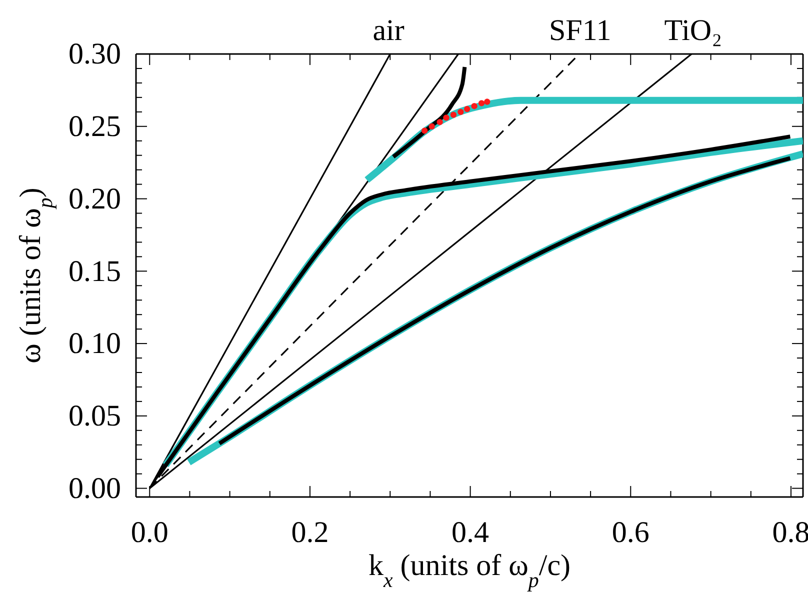  I want to click on y-tick-label: 0.25, so click(94, 126).